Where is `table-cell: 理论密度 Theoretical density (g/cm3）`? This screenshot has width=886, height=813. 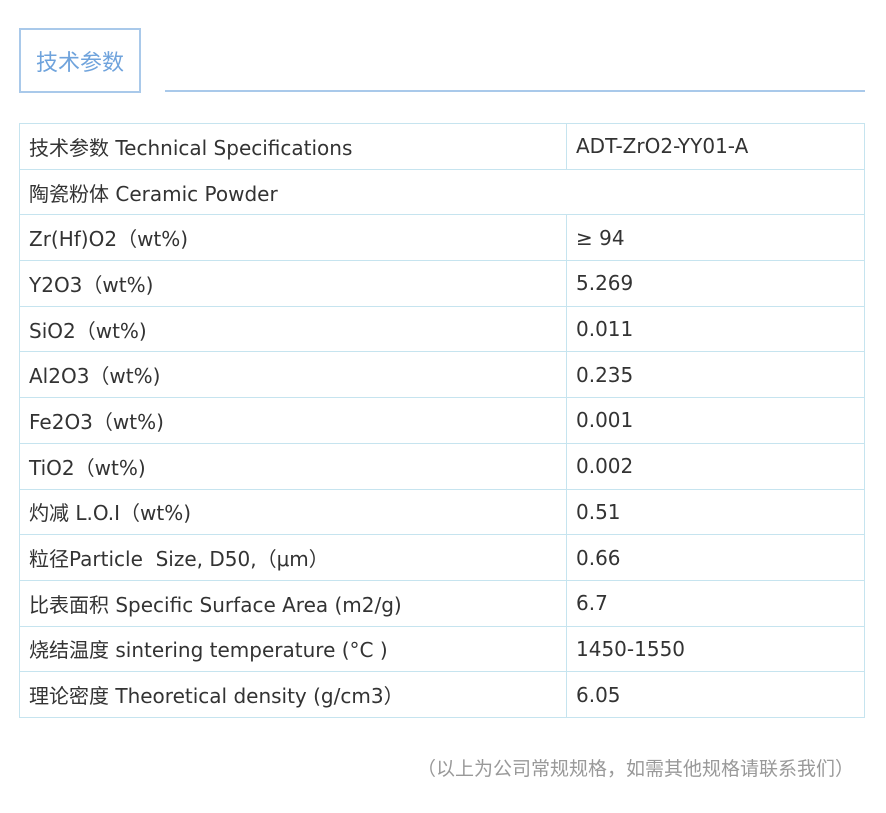 table-cell: 理论密度 Theoretical density (g/cm3） is located at coordinates (293, 694).